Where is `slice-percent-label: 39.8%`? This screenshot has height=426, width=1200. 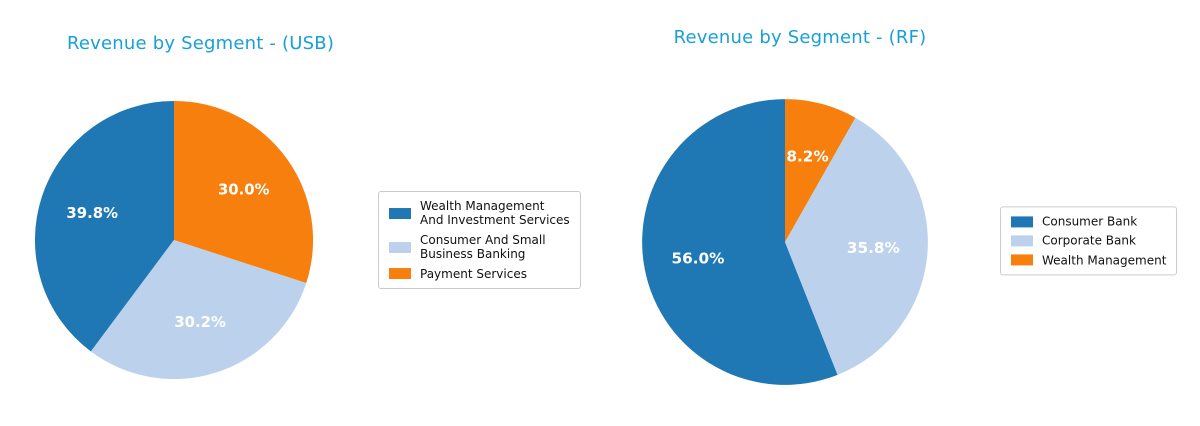 slice-percent-label: 39.8% is located at coordinates (92, 213).